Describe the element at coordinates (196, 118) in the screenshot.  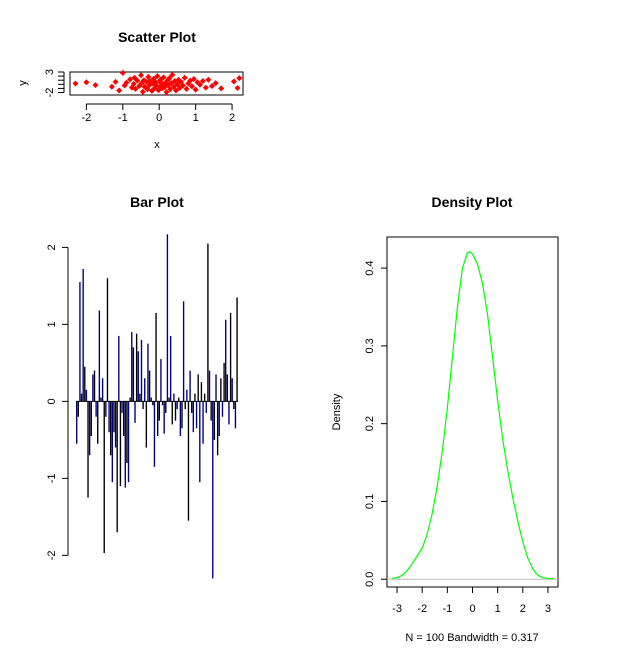
I see `scatter-x-tick-label: 1` at that location.